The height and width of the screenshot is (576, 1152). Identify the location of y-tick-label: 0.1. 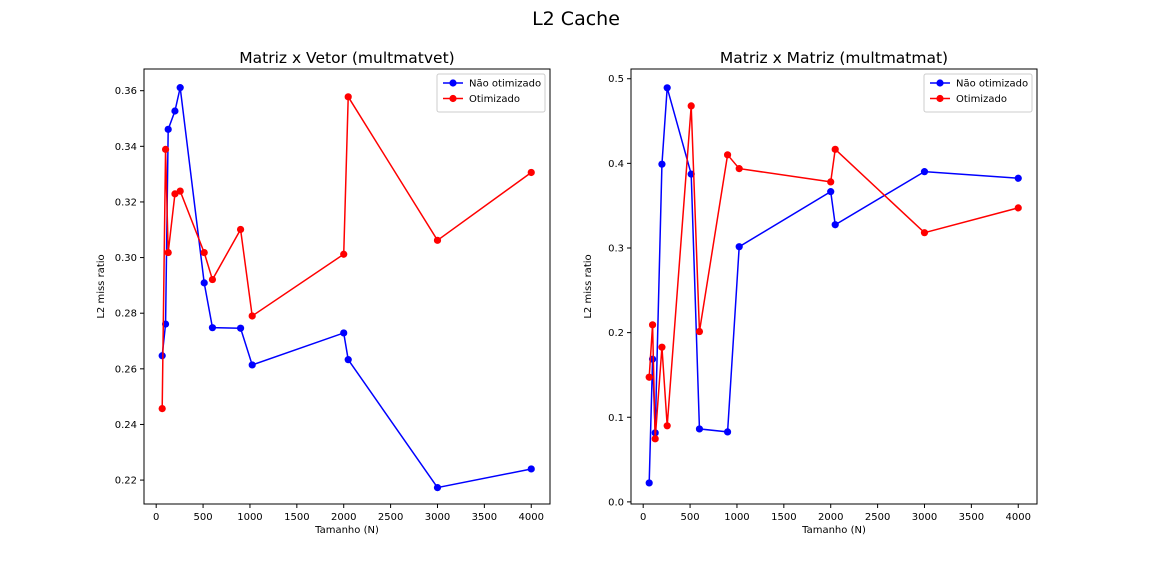
(616, 418).